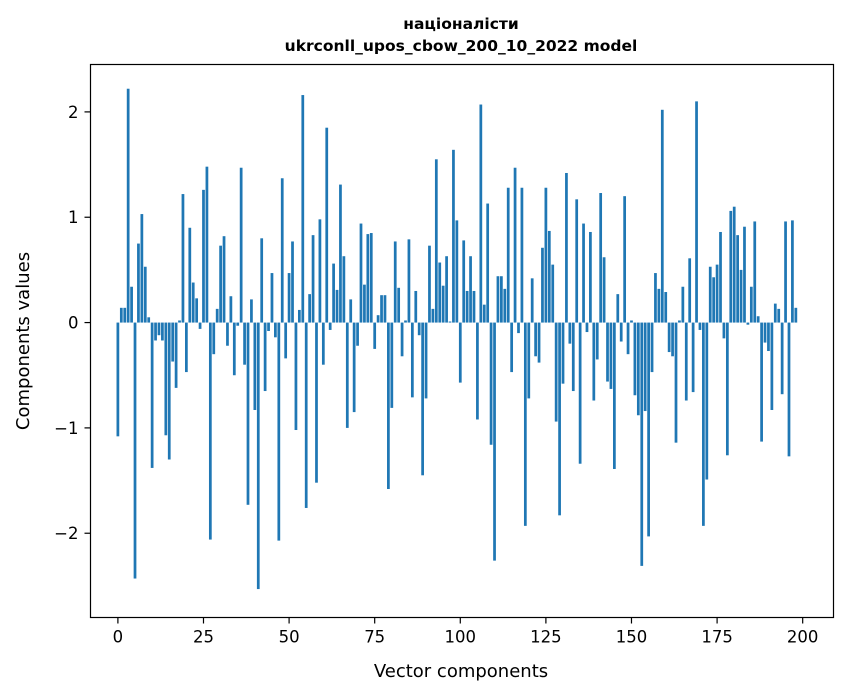 This screenshot has height=696, width=847. Describe the element at coordinates (717, 637) in the screenshot. I see `x-tick-label: 175` at that location.